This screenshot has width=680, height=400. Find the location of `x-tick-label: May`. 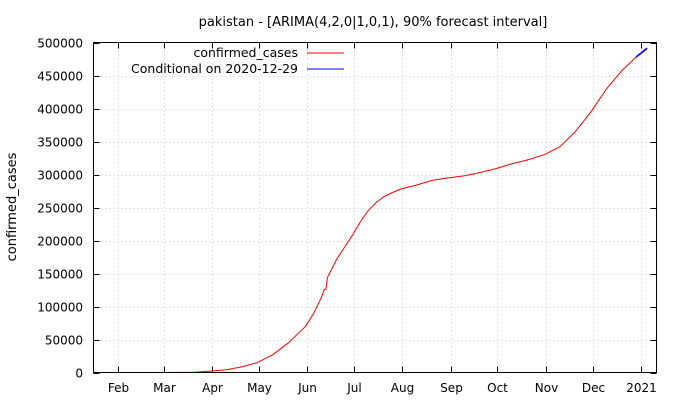

x-tick-label: May is located at coordinates (259, 388).